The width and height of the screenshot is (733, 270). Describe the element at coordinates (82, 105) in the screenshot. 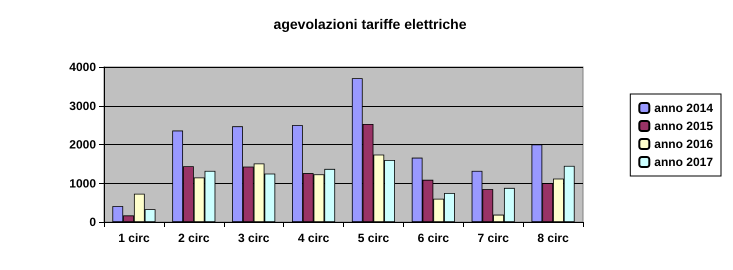

I see `y-tick-label: 3000` at that location.